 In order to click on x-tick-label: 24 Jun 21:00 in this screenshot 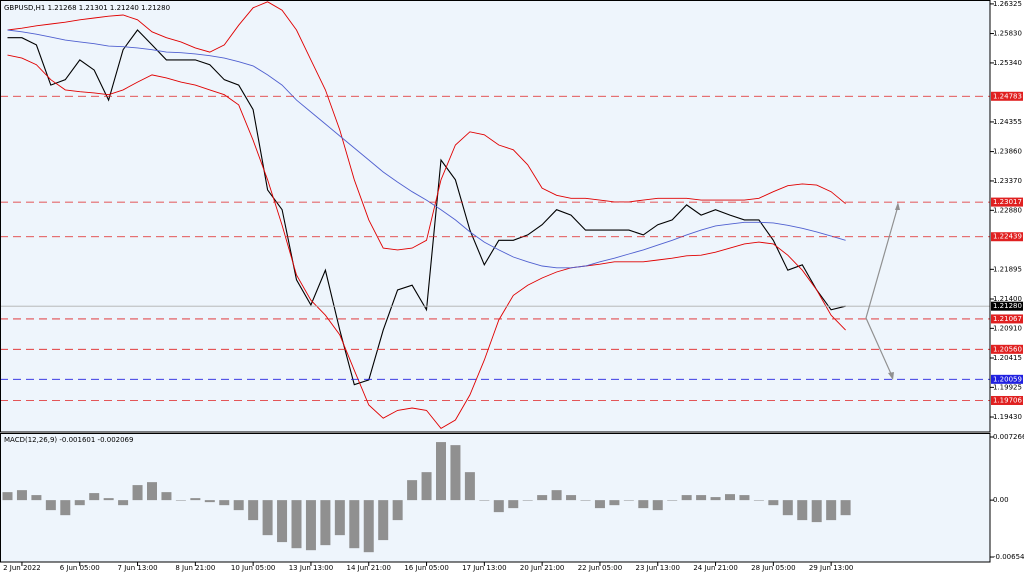, I will do `click(715, 568)`.